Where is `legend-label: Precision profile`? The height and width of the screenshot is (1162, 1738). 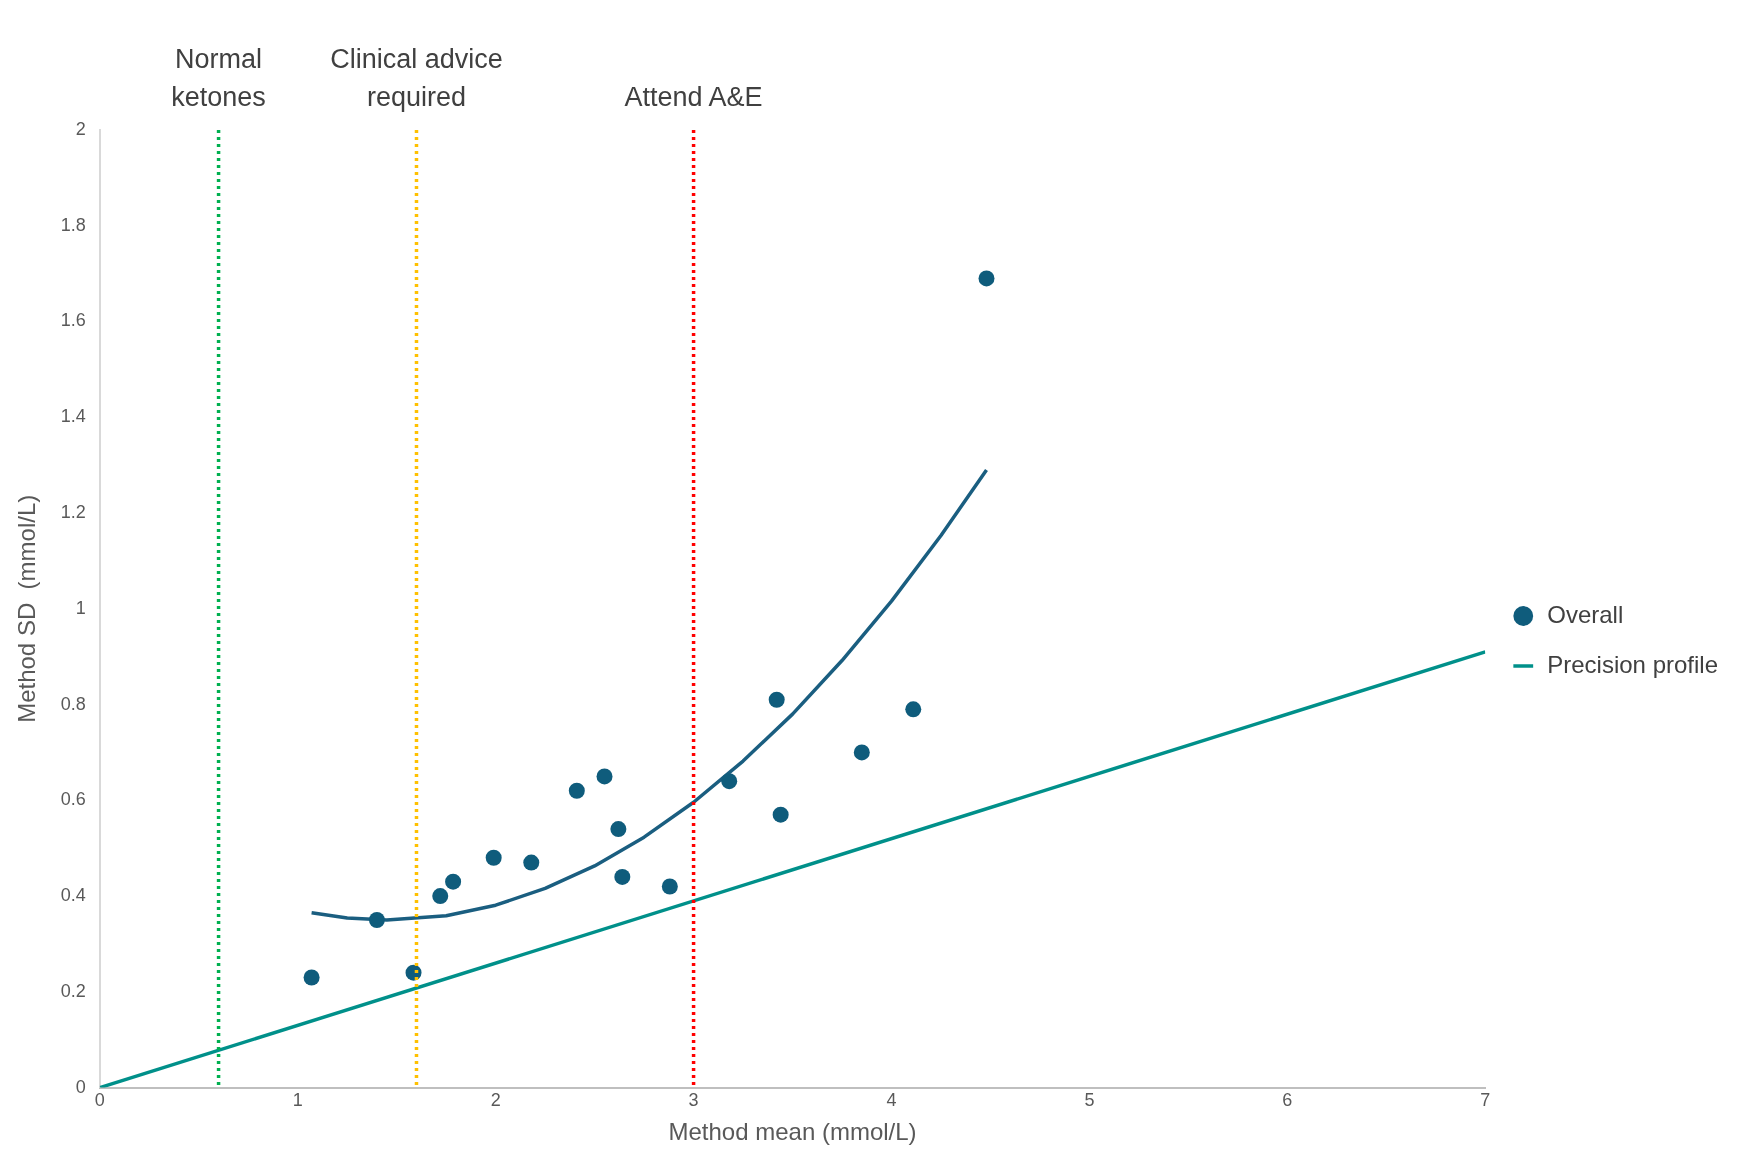 legend-label: Precision profile is located at coordinates (1633, 664).